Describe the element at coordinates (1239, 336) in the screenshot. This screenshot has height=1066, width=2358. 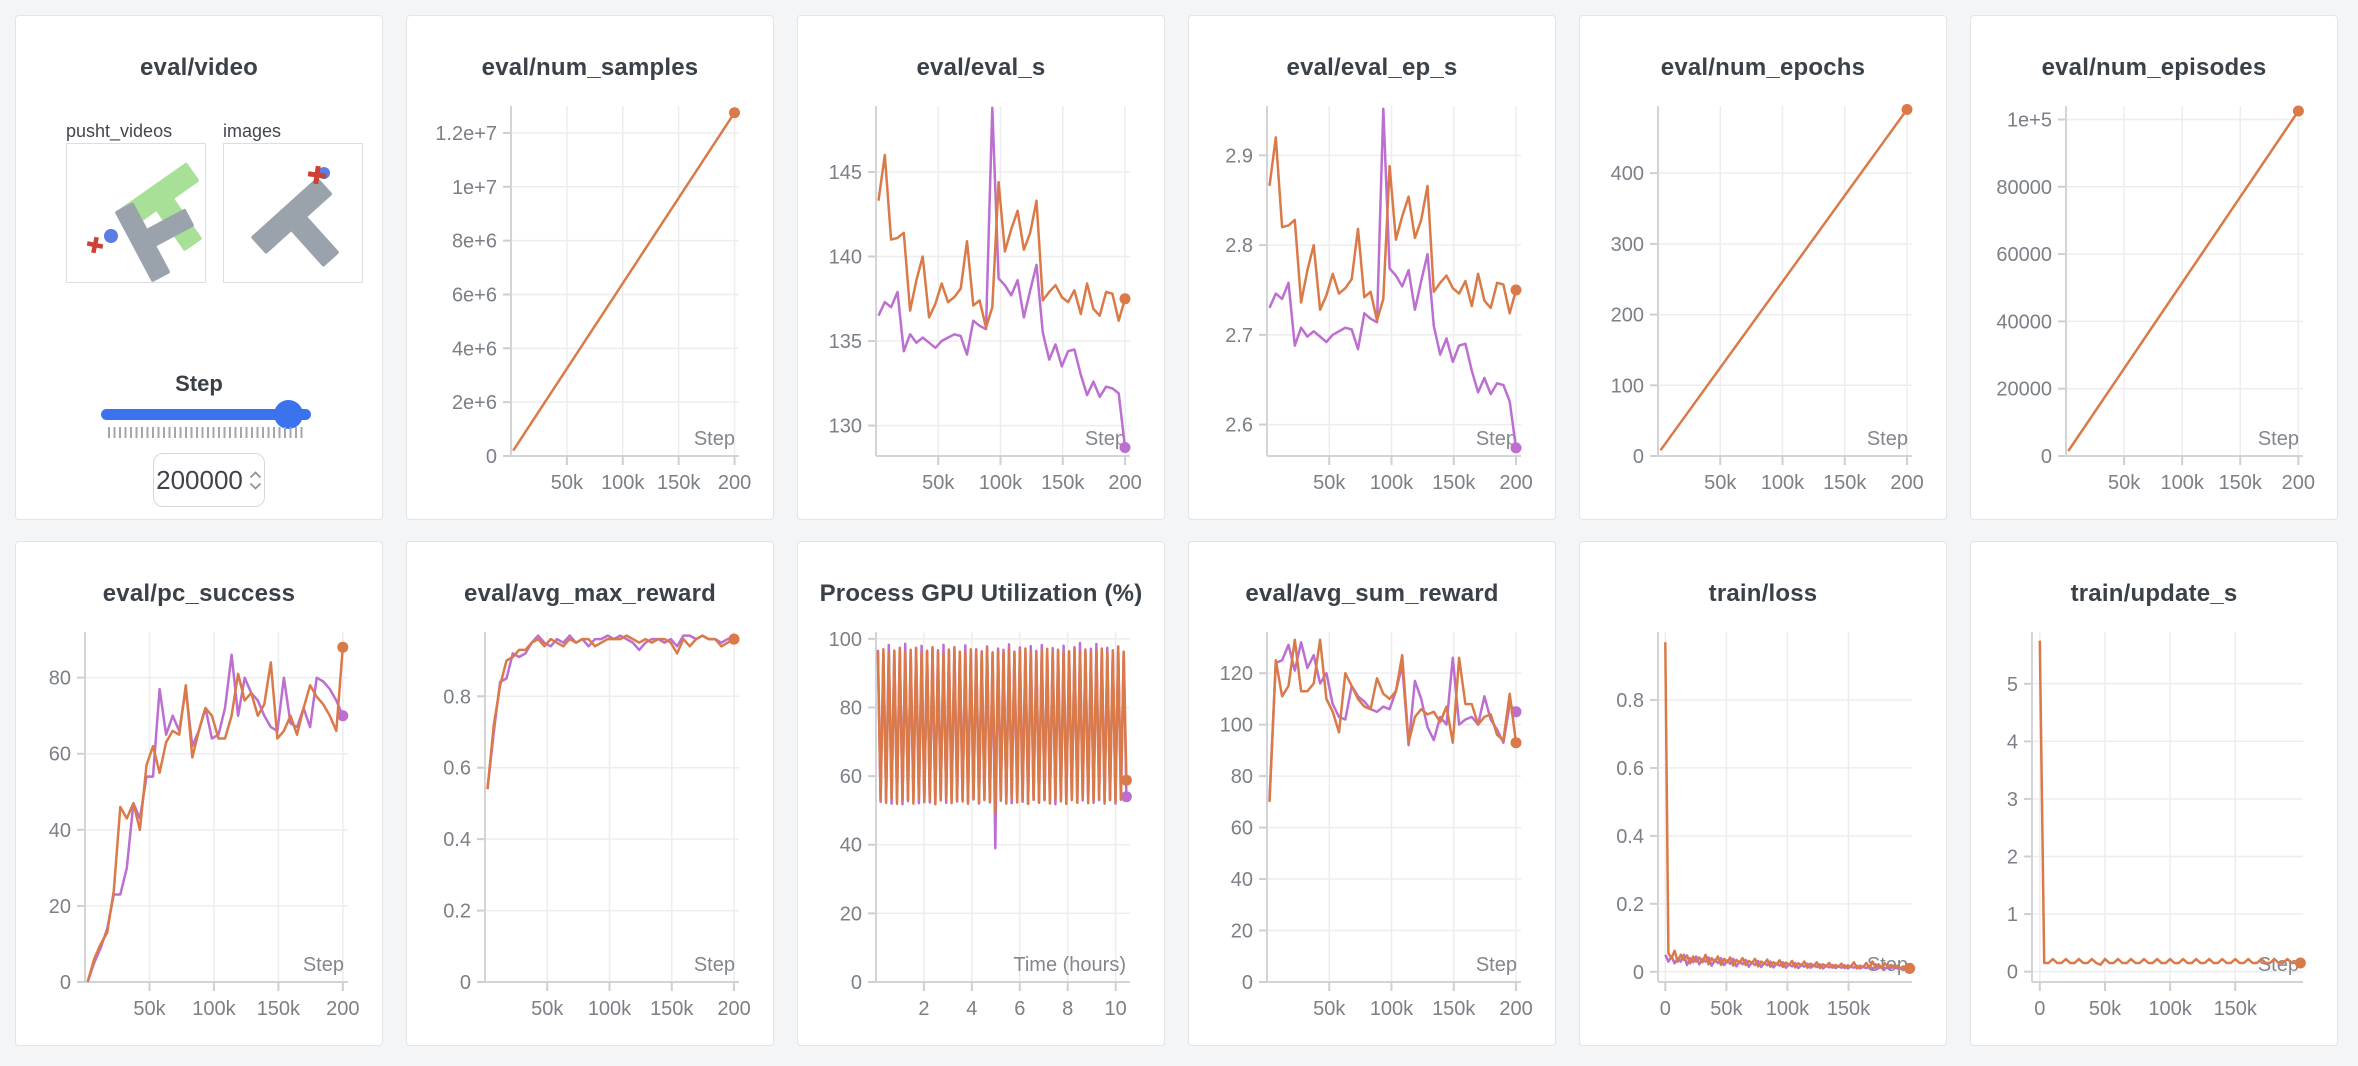
I see `svg-text: 2.7` at that location.